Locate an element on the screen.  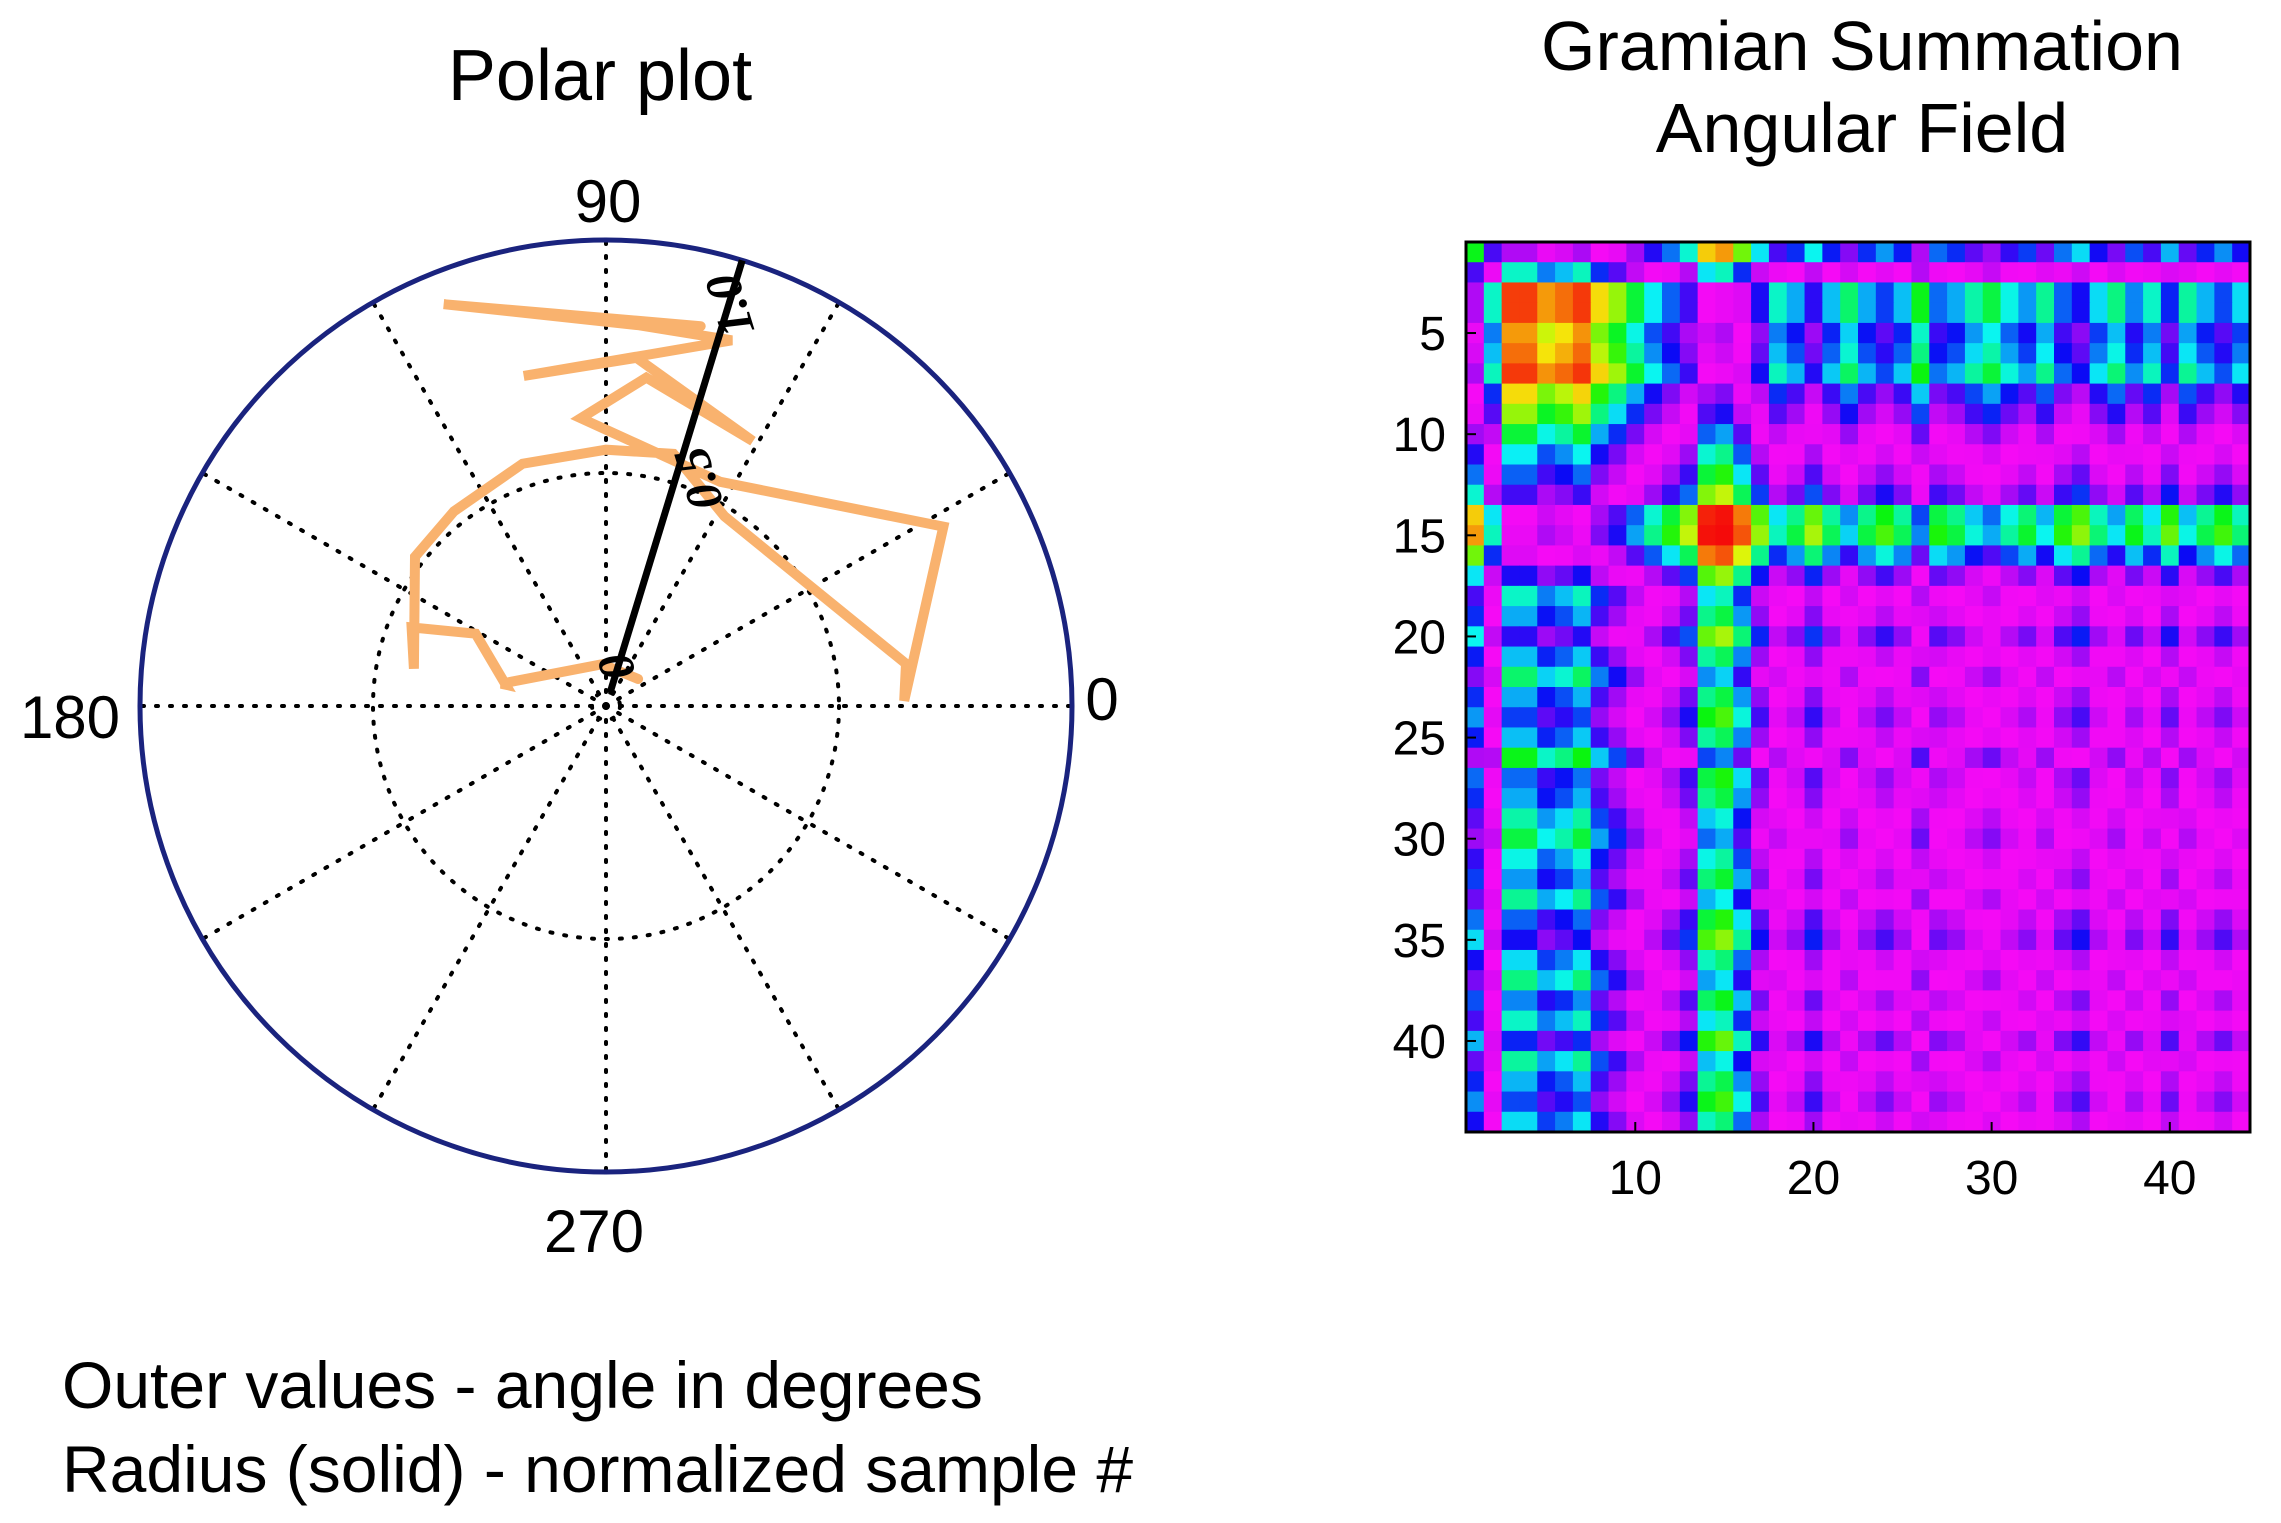
y-tick-label: 40 is located at coordinates (1419, 1042).